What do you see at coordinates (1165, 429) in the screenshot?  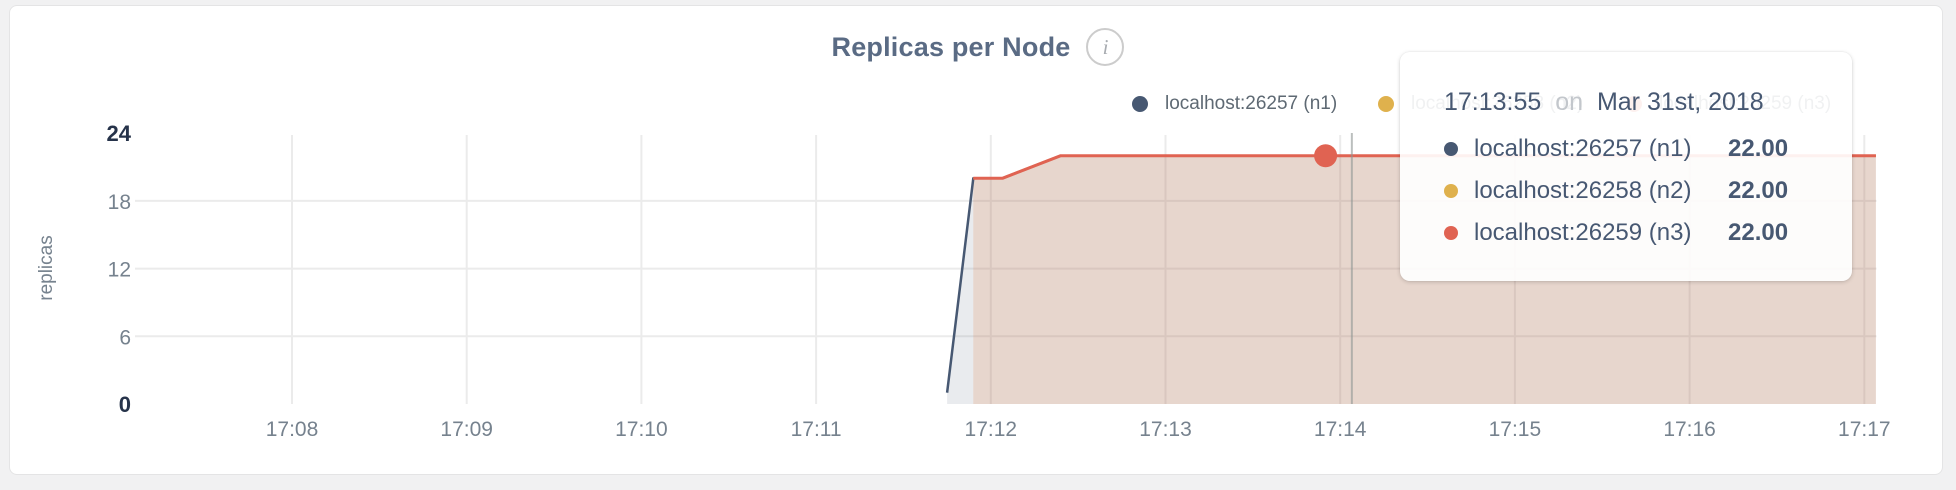 I see `x-tick-label: 17:13` at bounding box center [1165, 429].